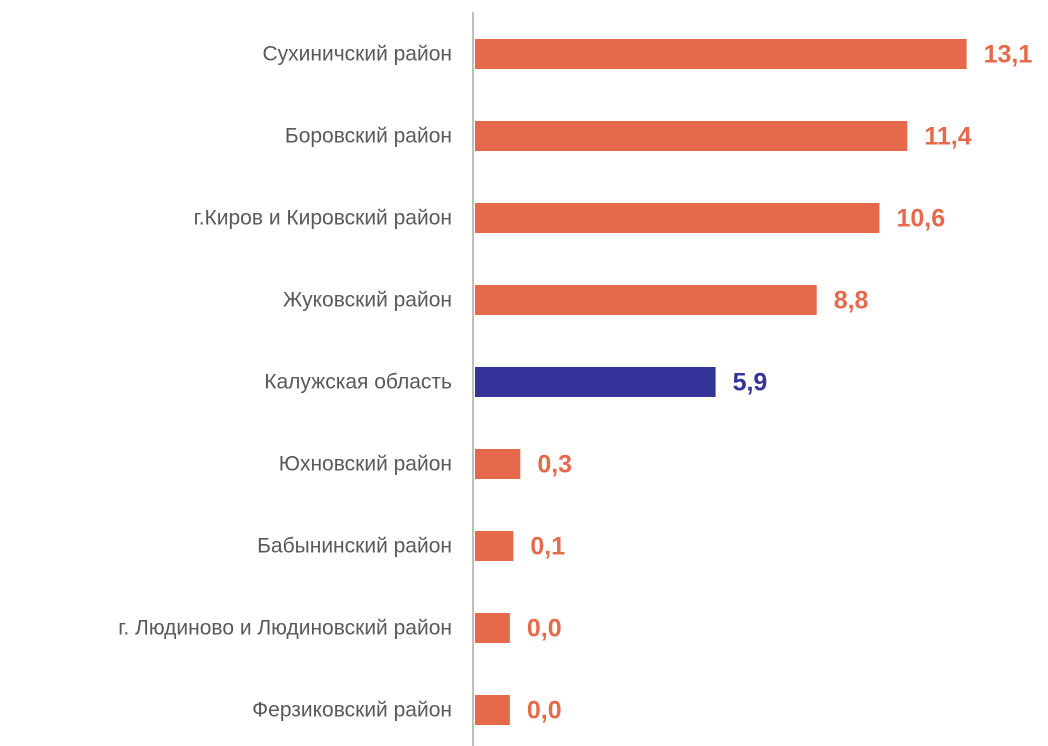 This screenshot has width=1048, height=746. What do you see at coordinates (285, 628) in the screenshot?
I see `category-label: г. Людиново и Людиновский район` at bounding box center [285, 628].